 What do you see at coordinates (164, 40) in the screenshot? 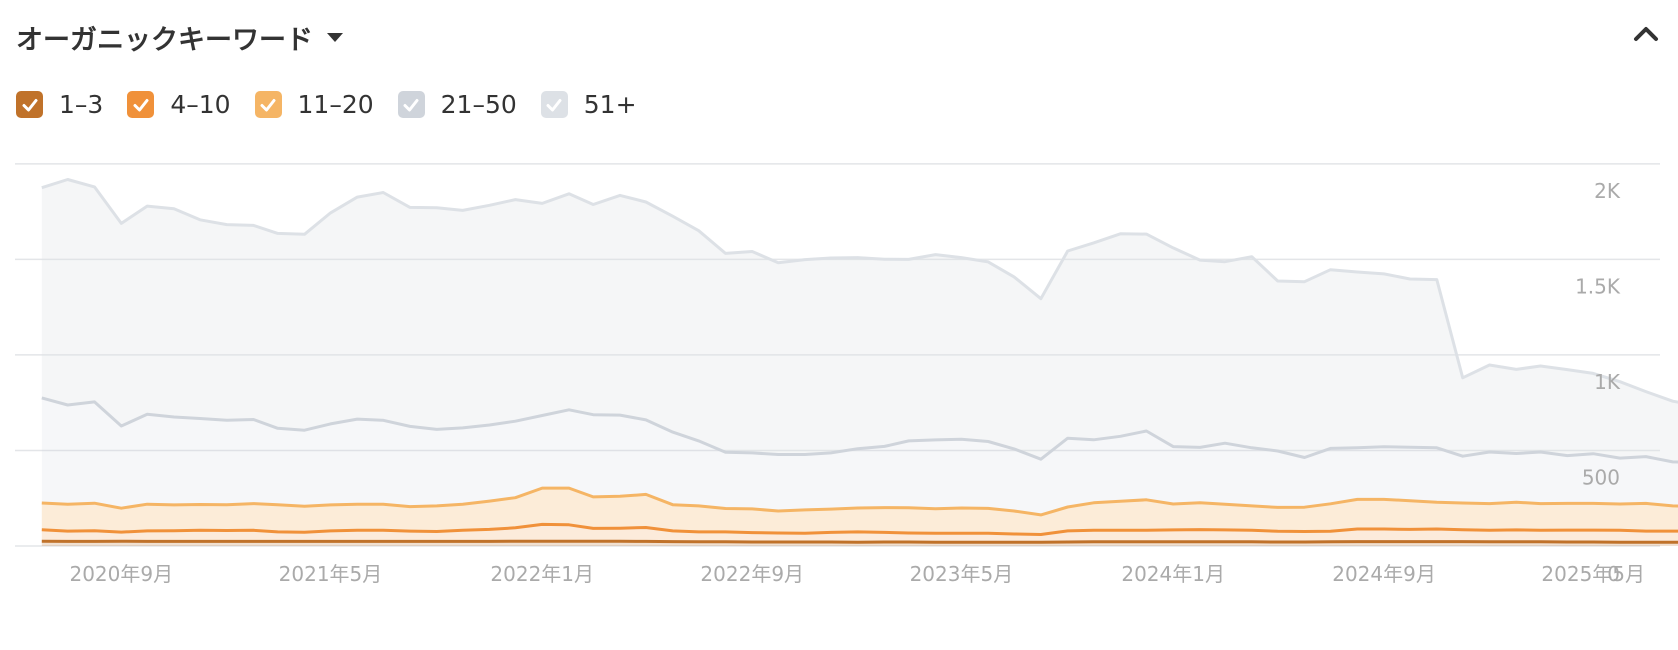
I see `panel-title: オーガニックキーワード` at bounding box center [164, 40].